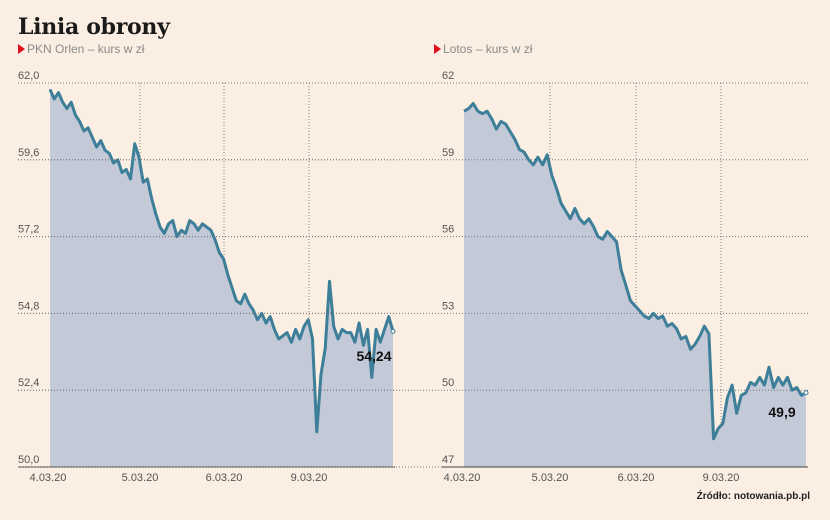 The width and height of the screenshot is (830, 520). I want to click on y-tick-label: 57,2, so click(28, 230).